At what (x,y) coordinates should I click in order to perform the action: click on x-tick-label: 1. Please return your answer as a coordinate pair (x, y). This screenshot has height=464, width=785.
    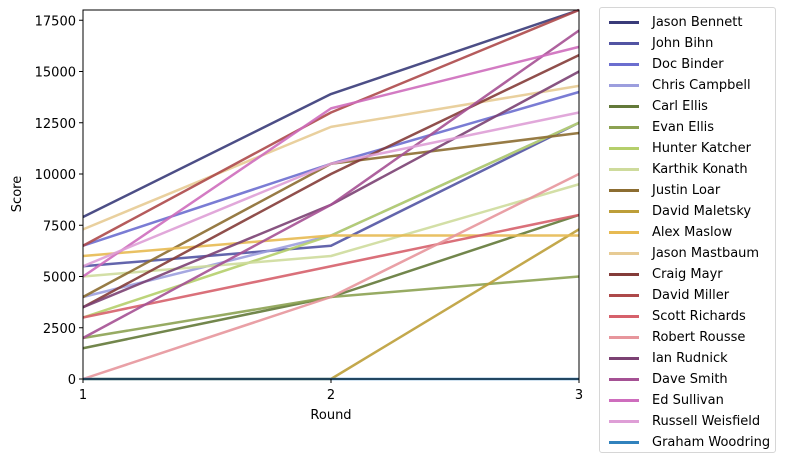
    Looking at the image, I should click on (83, 395).